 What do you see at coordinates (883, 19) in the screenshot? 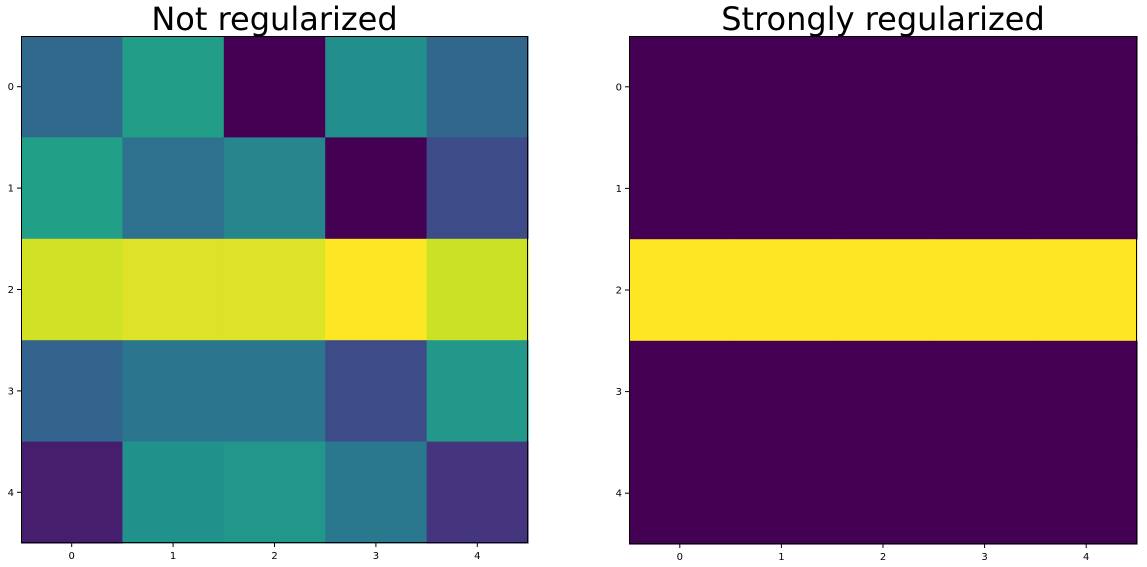
I see `chart-title: Strongly regularized` at bounding box center [883, 19].